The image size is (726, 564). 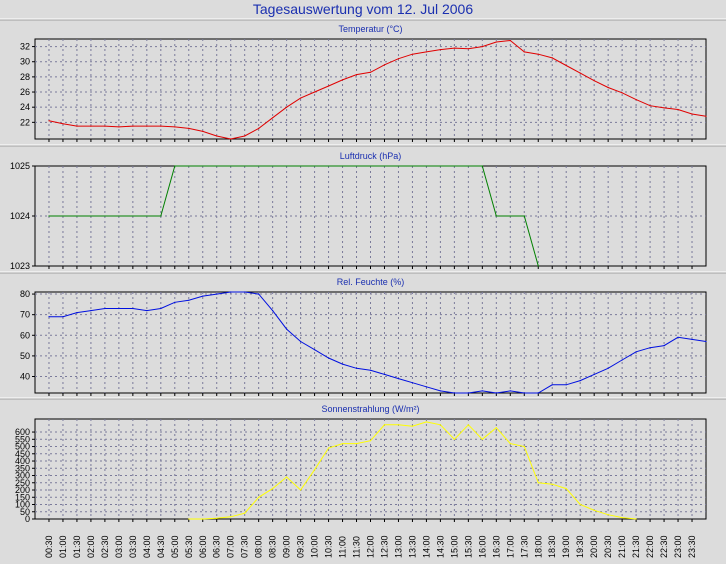 I want to click on x-tick-label: 03:30, so click(x=133, y=546).